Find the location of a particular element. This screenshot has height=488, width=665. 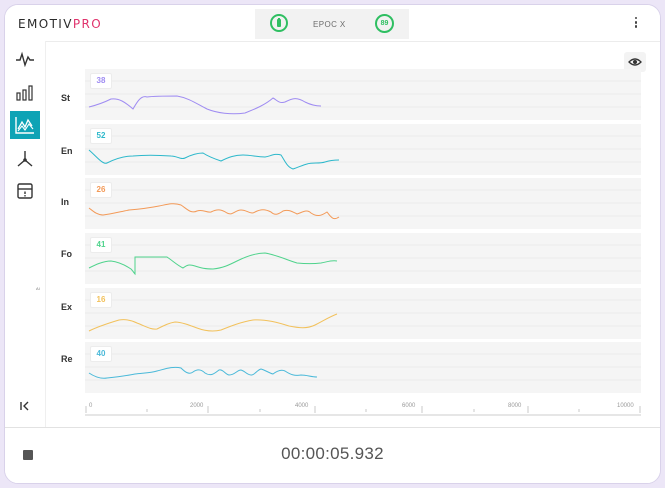

device-status: EPOC X 89 is located at coordinates (332, 24).